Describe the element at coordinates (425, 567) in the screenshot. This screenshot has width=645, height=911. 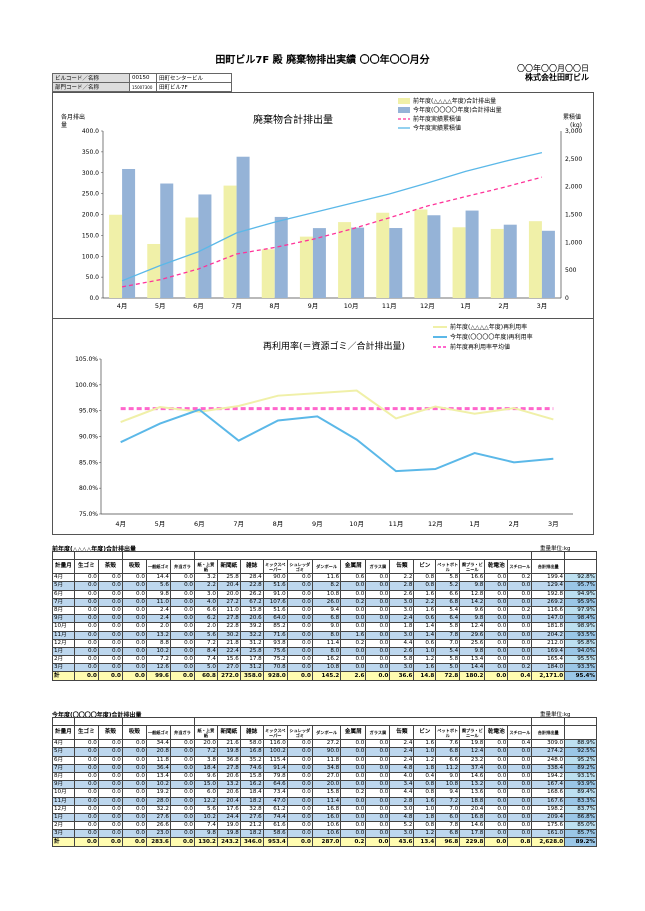
I see `column-header: ビン` at that location.